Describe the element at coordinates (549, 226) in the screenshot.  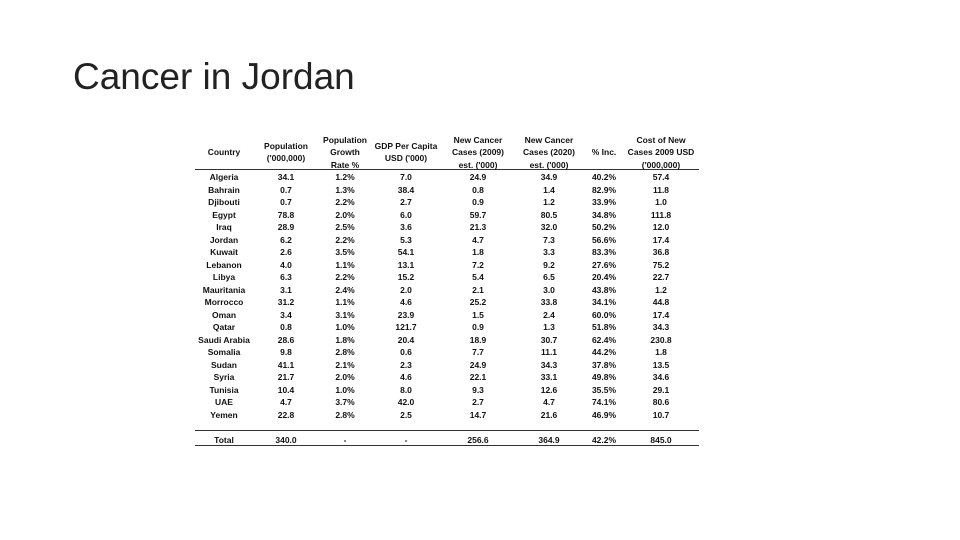
I see `table-cell: 32.0` at that location.